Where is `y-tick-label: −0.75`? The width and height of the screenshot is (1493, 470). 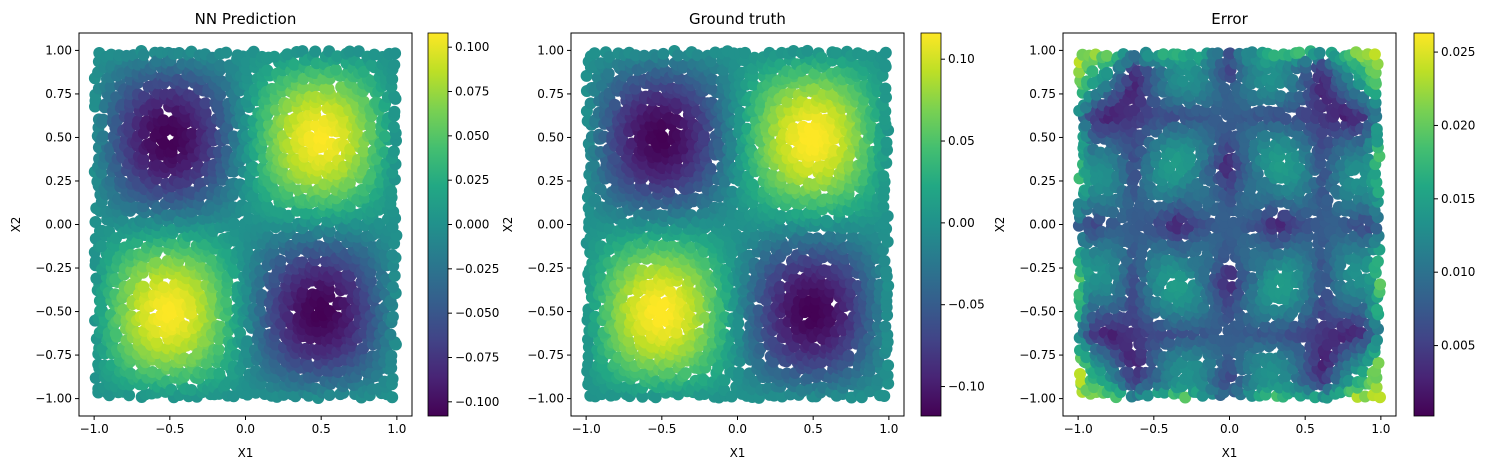
y-tick-label: −0.75 is located at coordinates (53, 355).